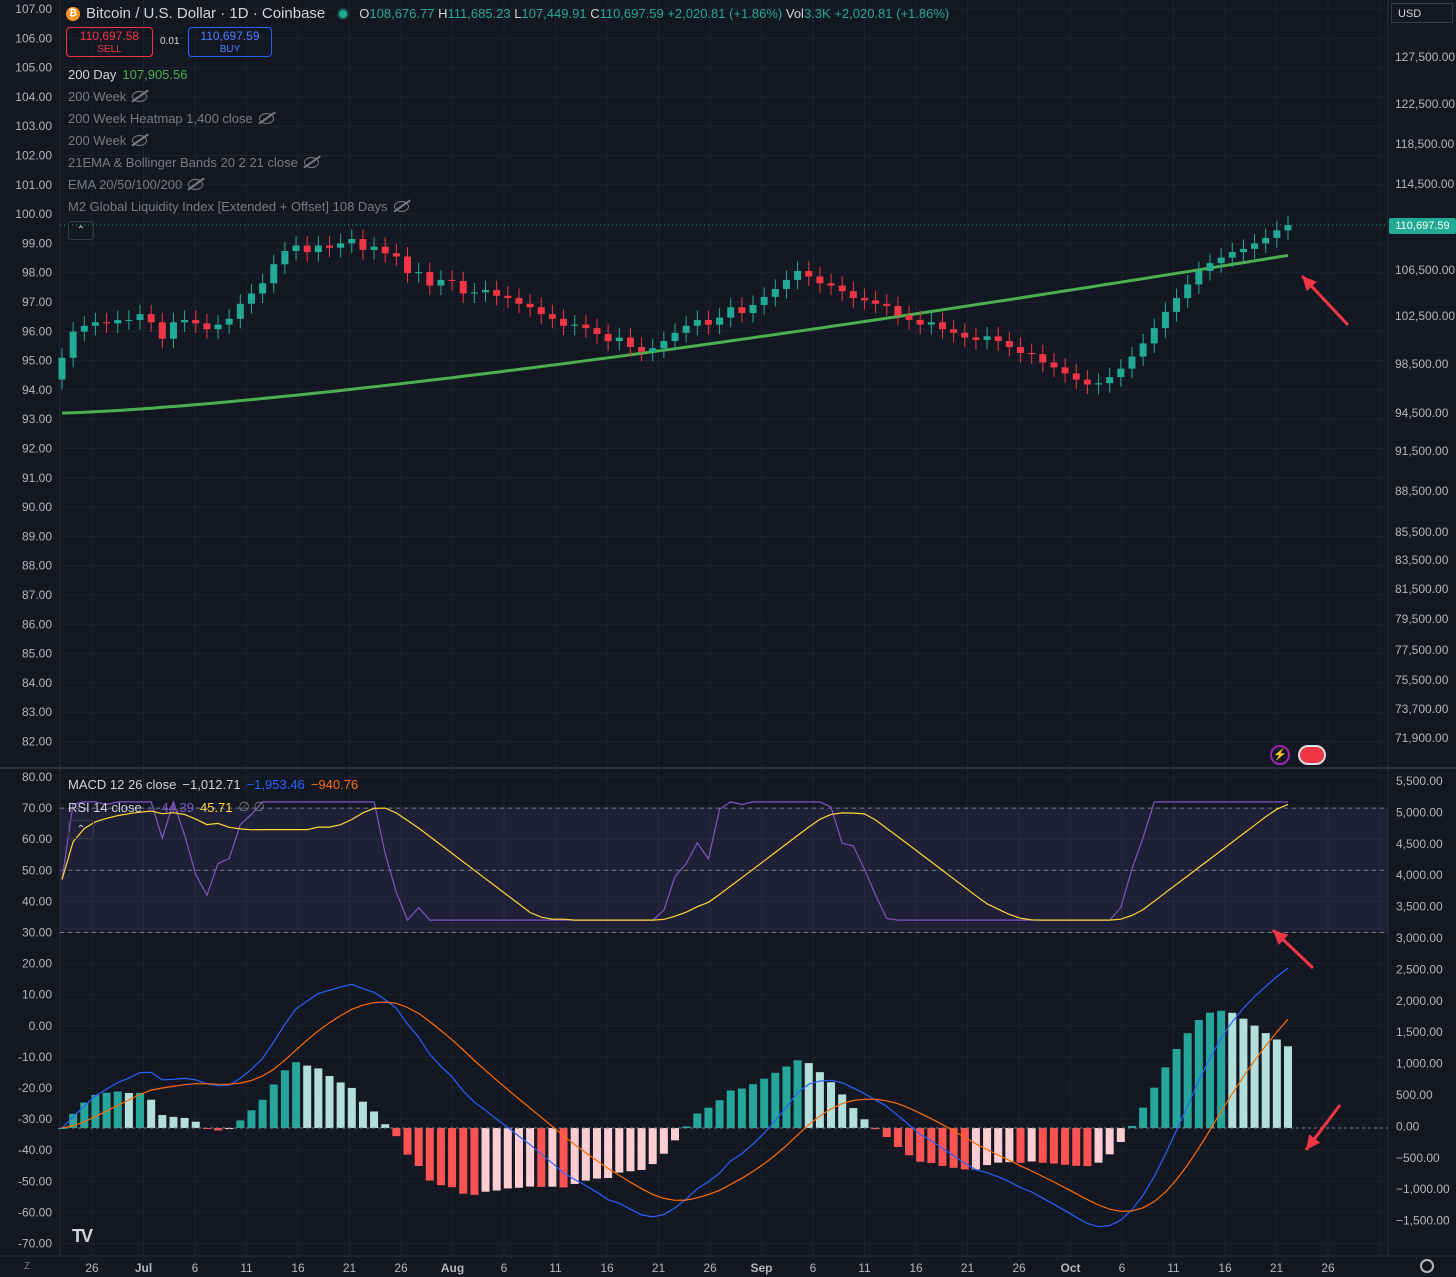 The height and width of the screenshot is (1277, 1456). I want to click on sell-price: 110,697.58, so click(109, 36).